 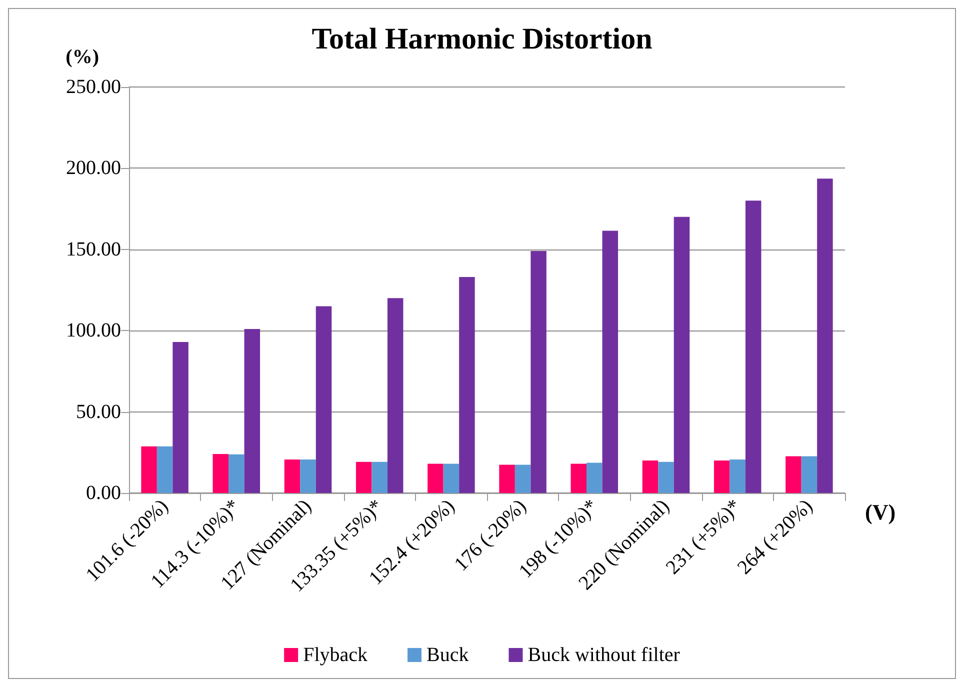 What do you see at coordinates (93, 249) in the screenshot?
I see `y-tick-label: 150.00` at bounding box center [93, 249].